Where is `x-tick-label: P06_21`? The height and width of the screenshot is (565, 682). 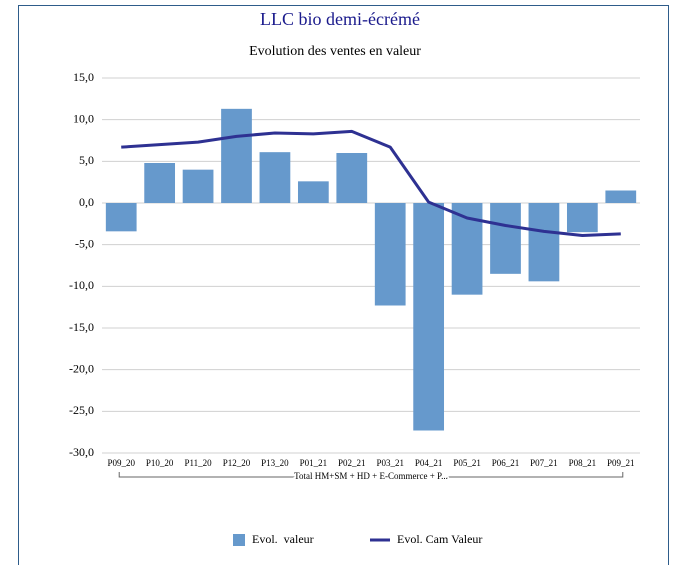 x-tick-label: P06_21 is located at coordinates (506, 463).